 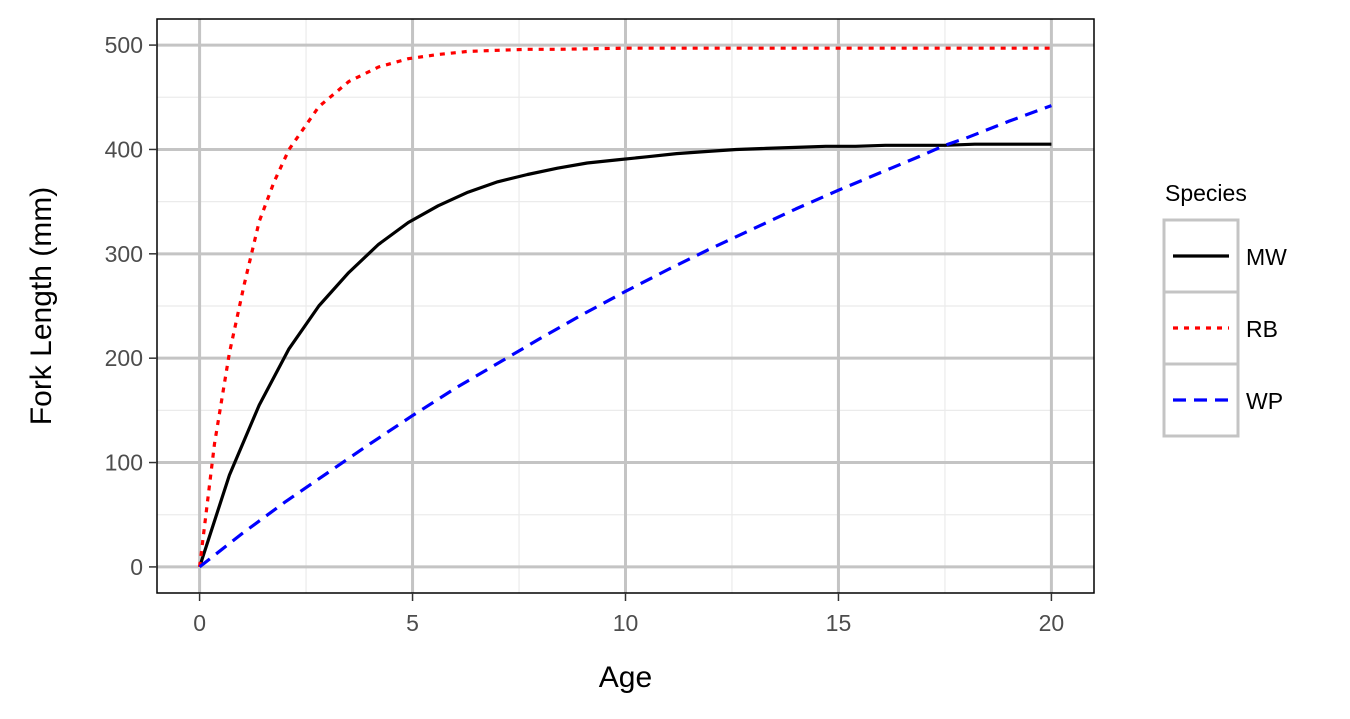 I want to click on legend: Species MW RB WP, so click(x=1224, y=309).